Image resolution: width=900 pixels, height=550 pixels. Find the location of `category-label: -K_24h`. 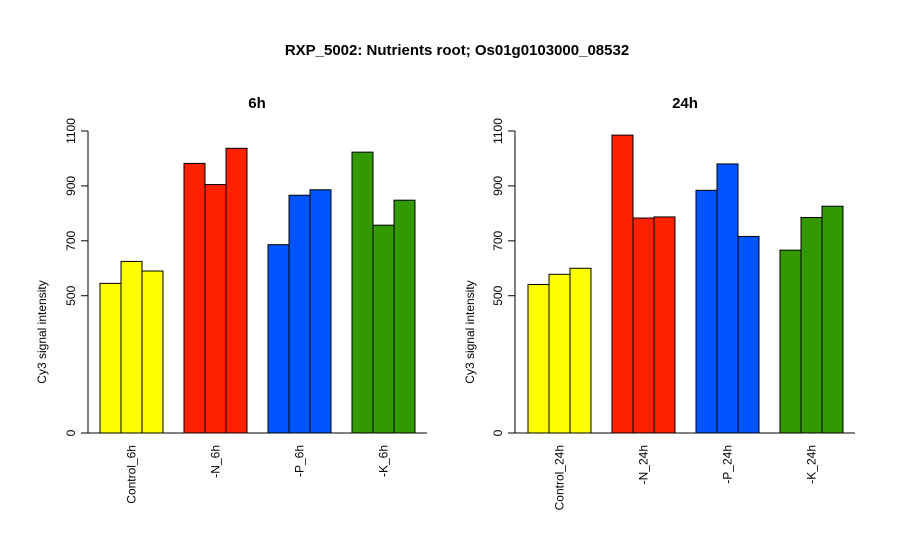

category-label: -K_24h is located at coordinates (812, 464).